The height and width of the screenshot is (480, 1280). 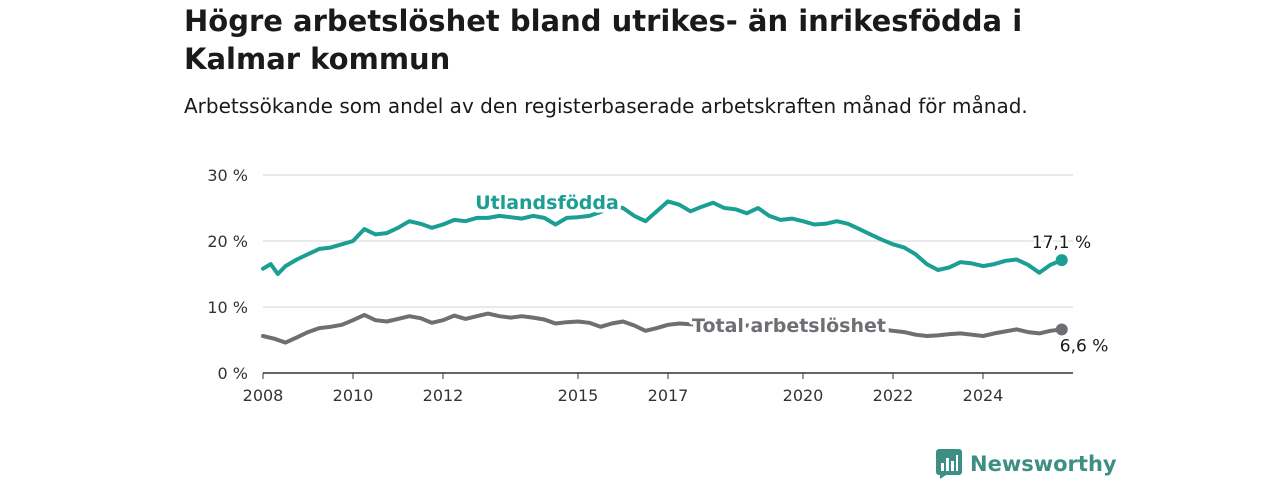 I want to click on x-tick-label: 2012, so click(x=443, y=395).